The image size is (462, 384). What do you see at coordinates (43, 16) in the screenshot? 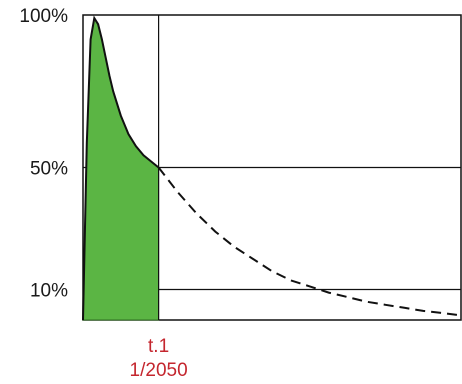
I see `y-tick-label: 100%` at bounding box center [43, 16].